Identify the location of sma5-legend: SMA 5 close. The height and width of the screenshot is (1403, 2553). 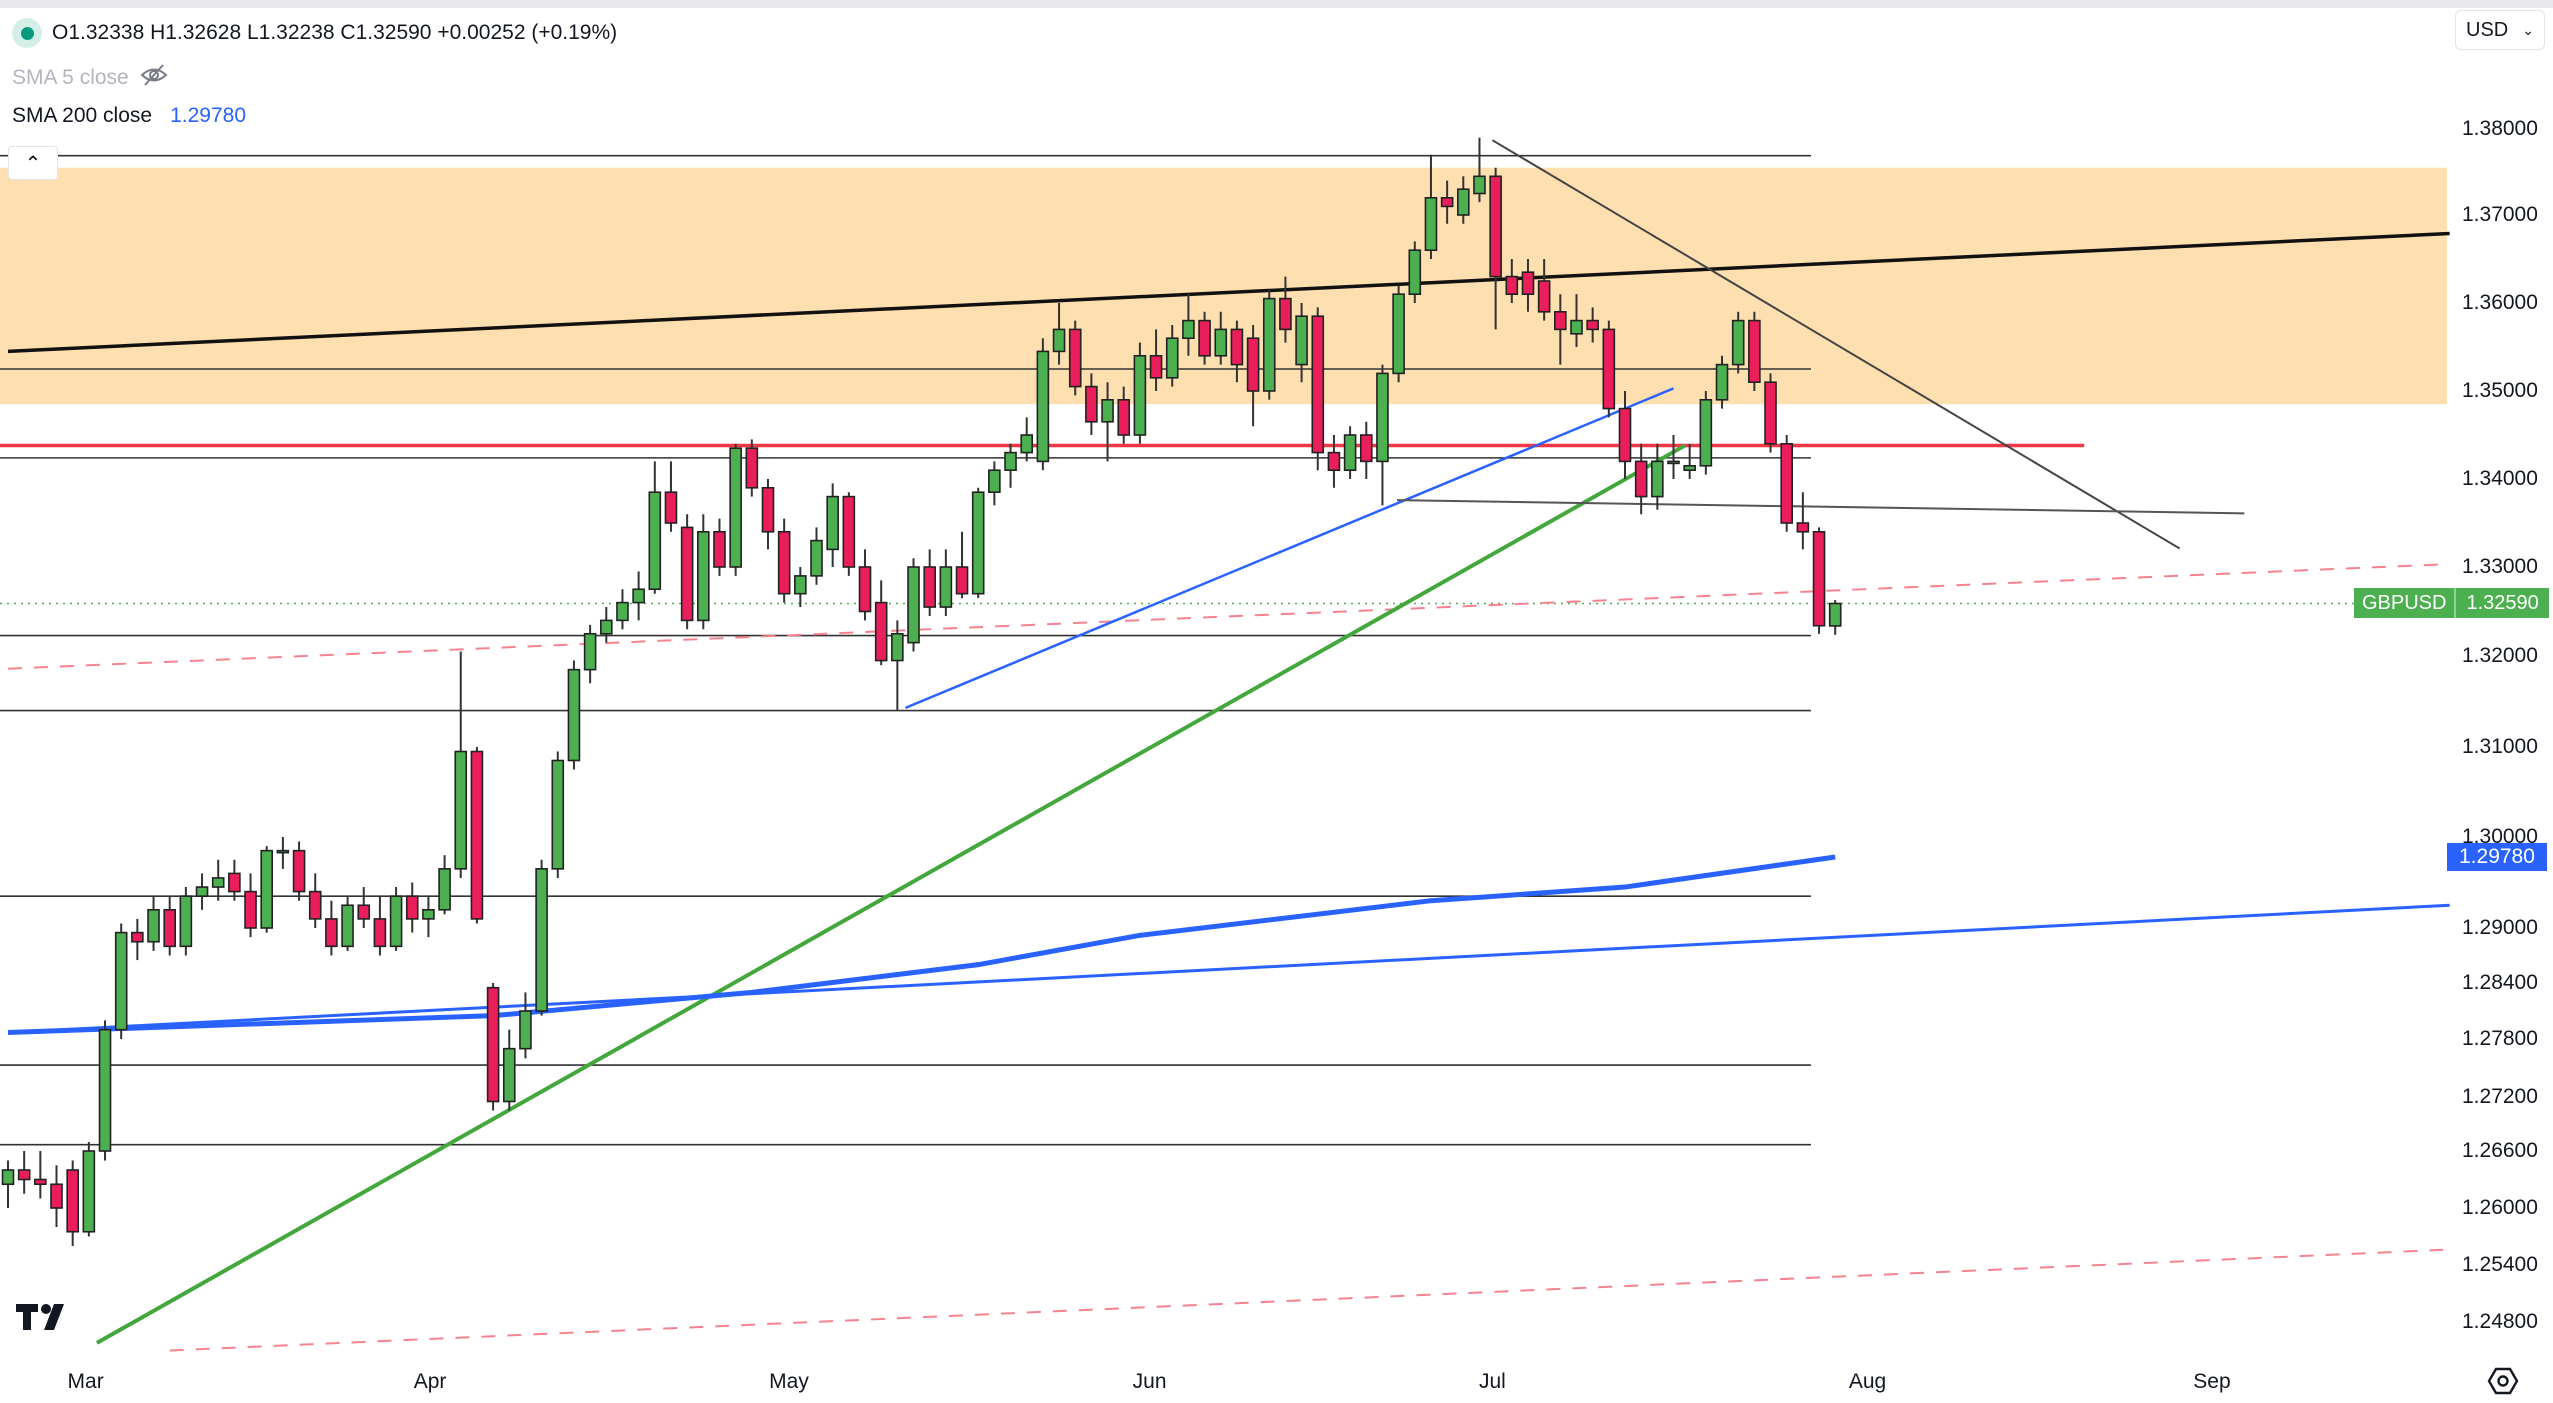
(90, 78).